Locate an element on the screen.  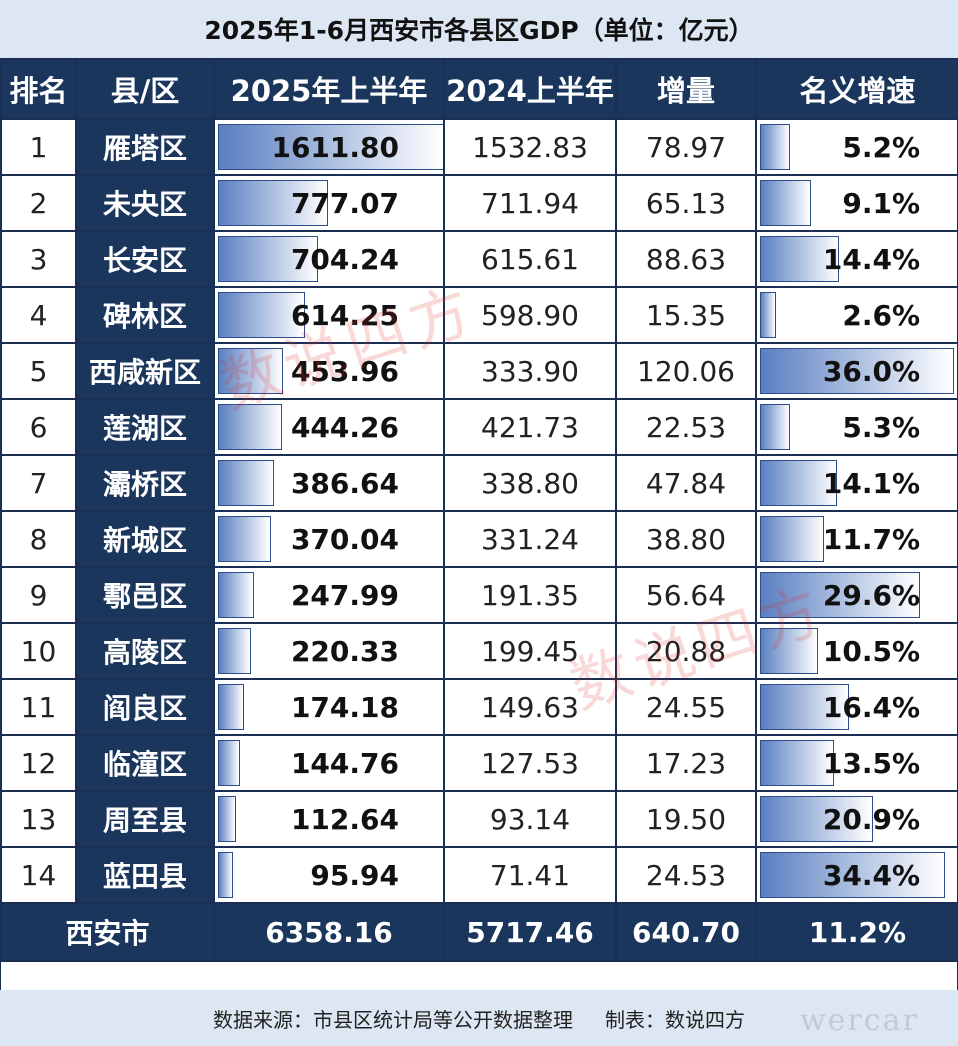
gdp-2024-cell-value: 333.90 is located at coordinates (530, 371).